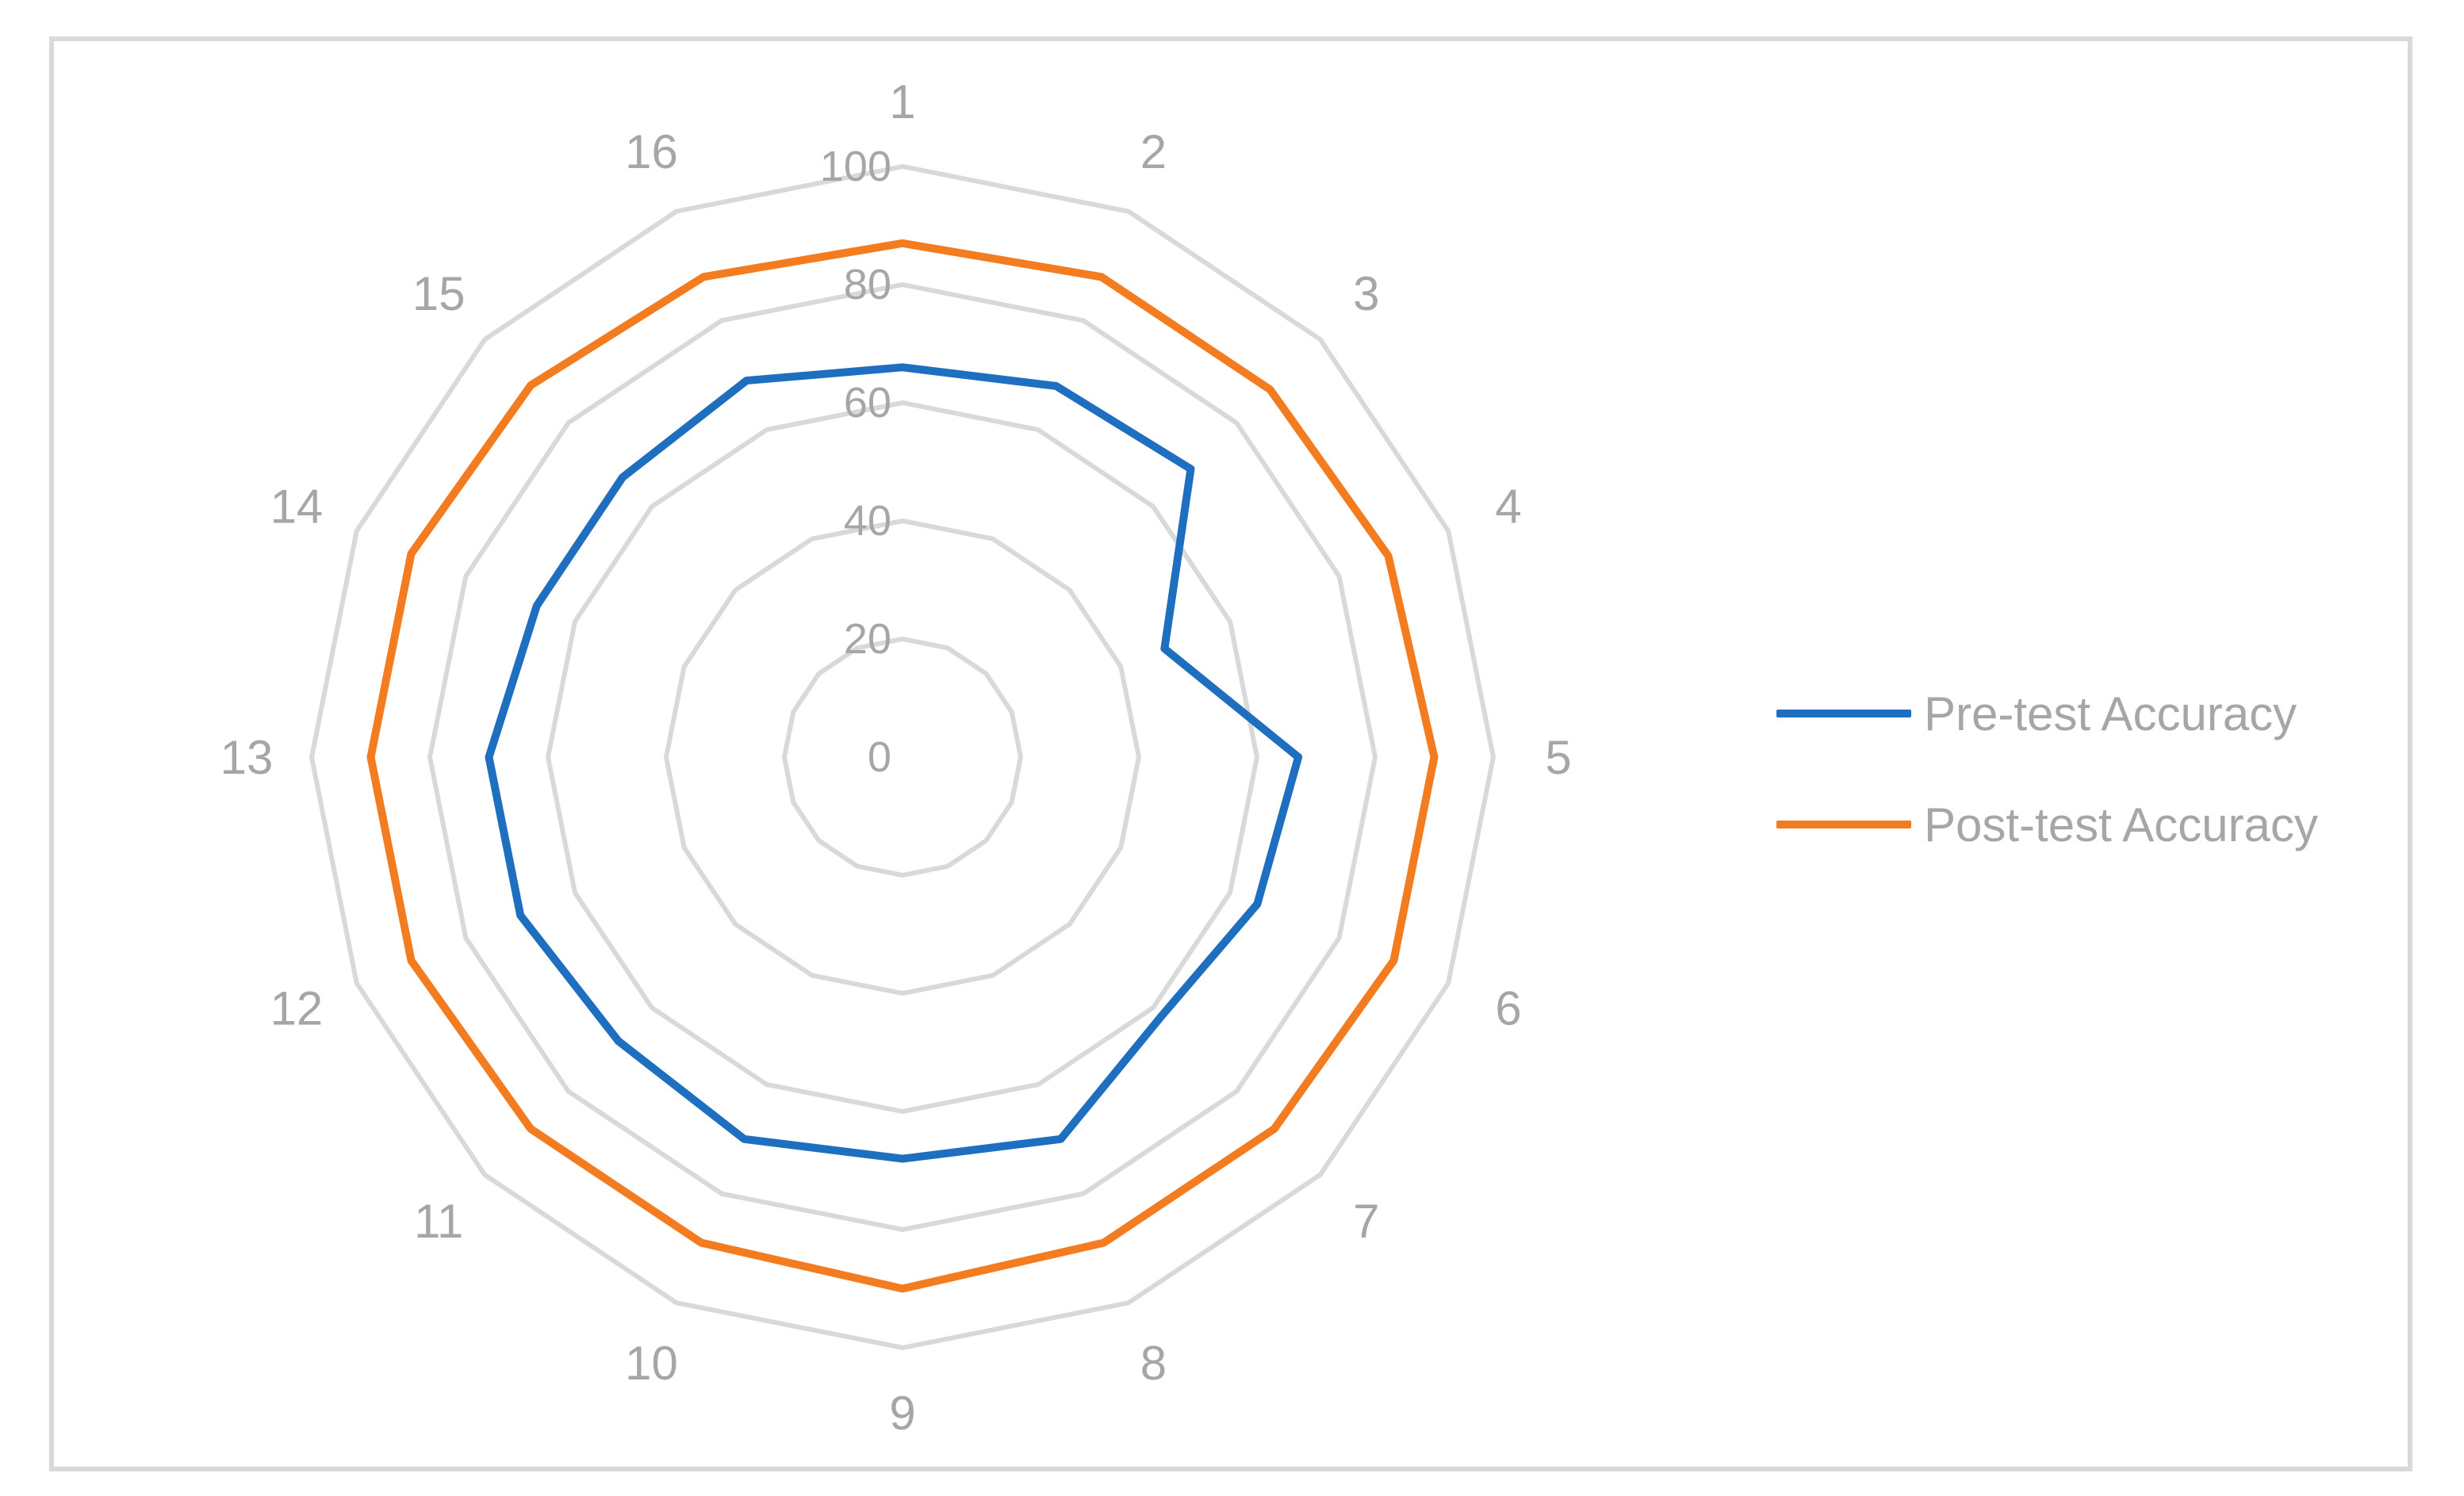 The width and height of the screenshot is (2464, 1496). Describe the element at coordinates (297, 1008) in the screenshot. I see `category-label-12: 12` at that location.